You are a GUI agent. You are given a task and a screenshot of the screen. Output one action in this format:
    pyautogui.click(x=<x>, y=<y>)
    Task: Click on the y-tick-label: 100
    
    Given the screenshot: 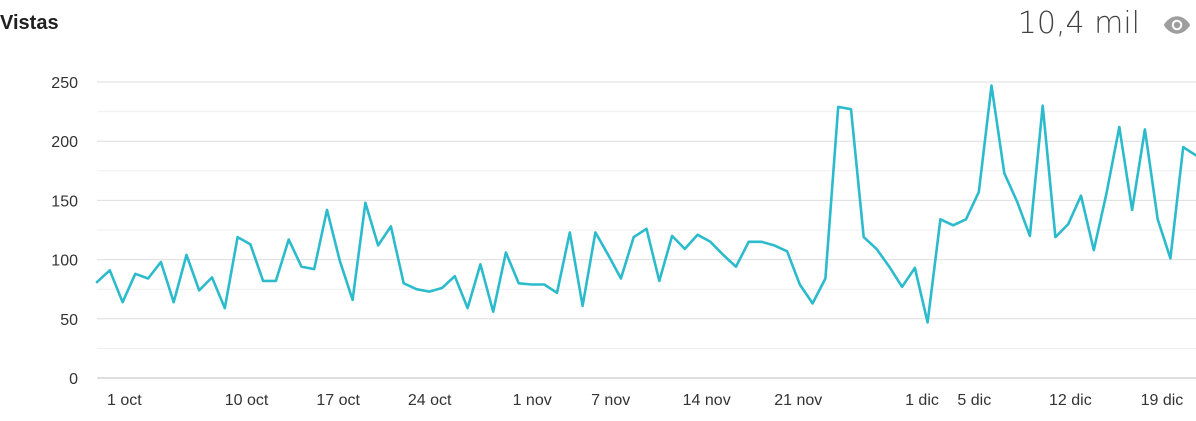 What is the action you would take?
    pyautogui.click(x=64, y=261)
    